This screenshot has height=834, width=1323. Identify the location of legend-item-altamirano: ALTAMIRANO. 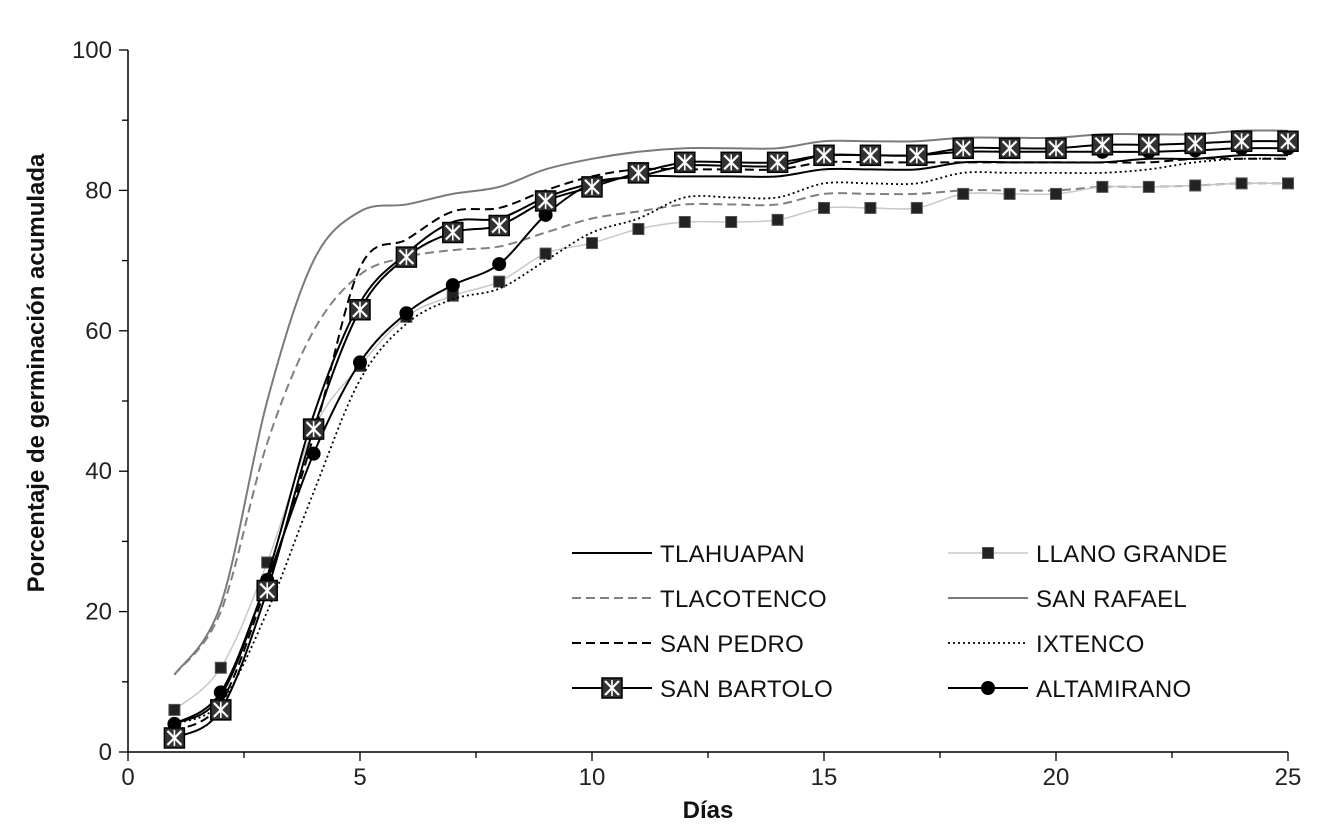
(1069, 689).